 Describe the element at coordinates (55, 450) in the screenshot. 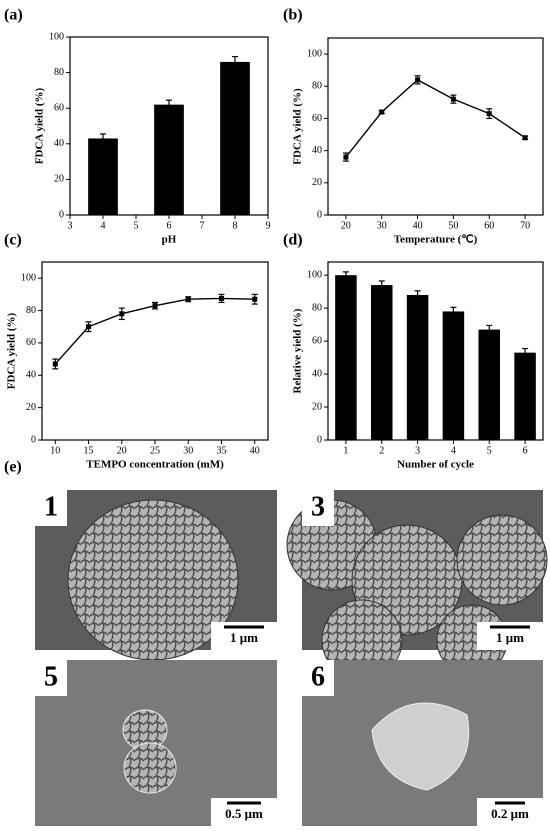

I see `x-tick-label: 10` at that location.